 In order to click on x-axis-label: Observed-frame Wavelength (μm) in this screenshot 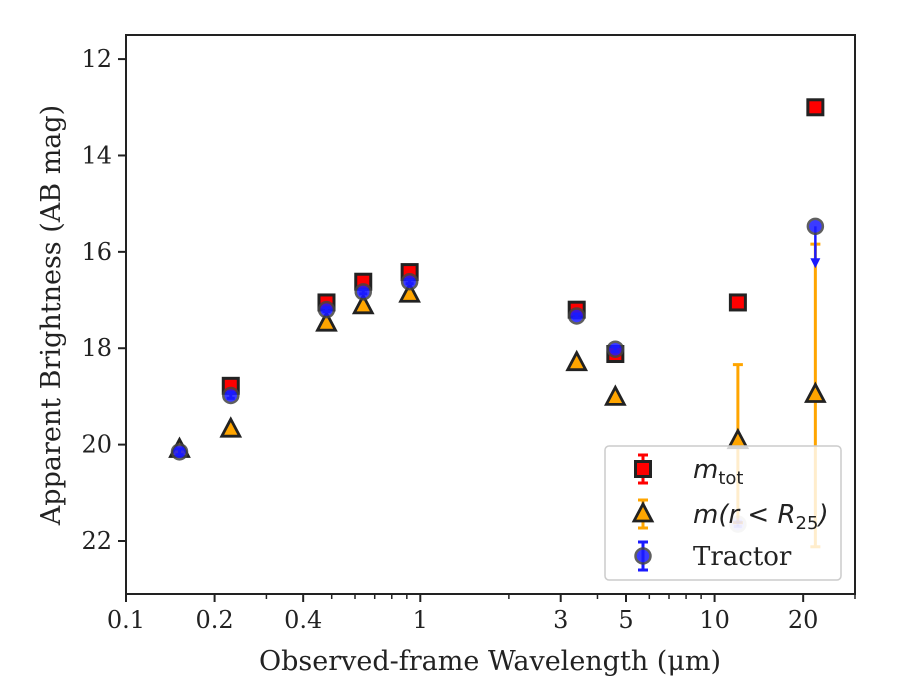, I will do `click(490, 661)`.